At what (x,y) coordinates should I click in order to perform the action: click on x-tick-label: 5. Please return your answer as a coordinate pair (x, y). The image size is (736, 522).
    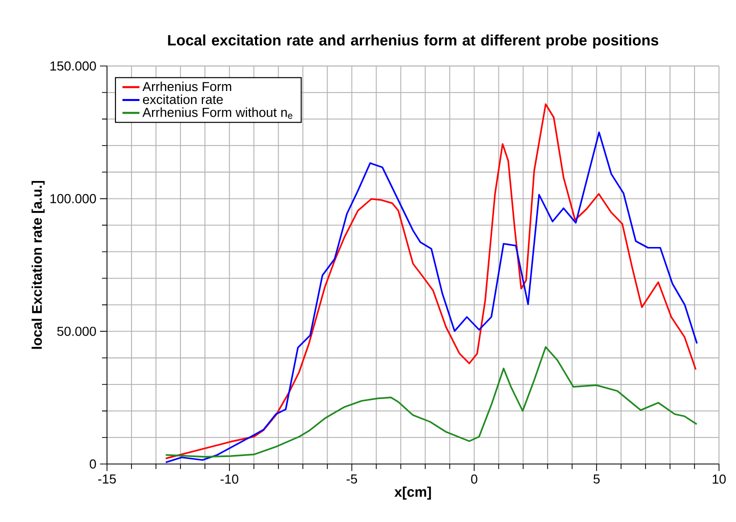
    Looking at the image, I should click on (597, 479).